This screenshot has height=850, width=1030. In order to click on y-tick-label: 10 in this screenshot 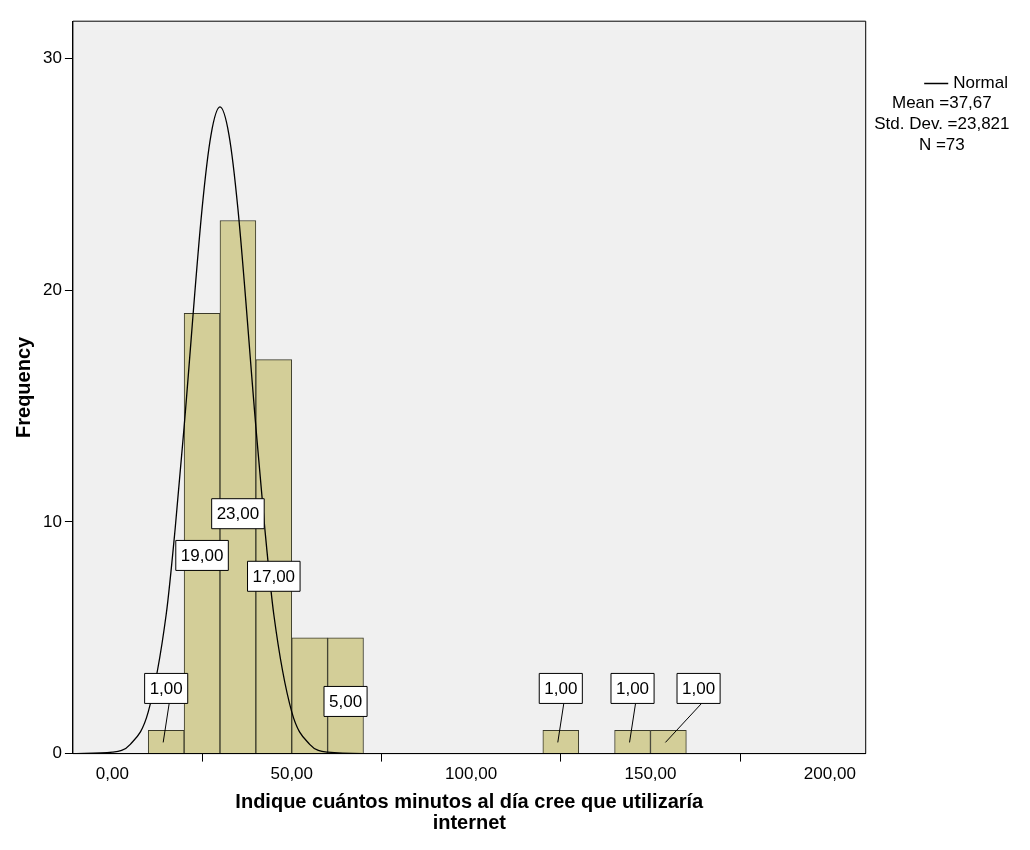, I will do `click(52, 521)`.